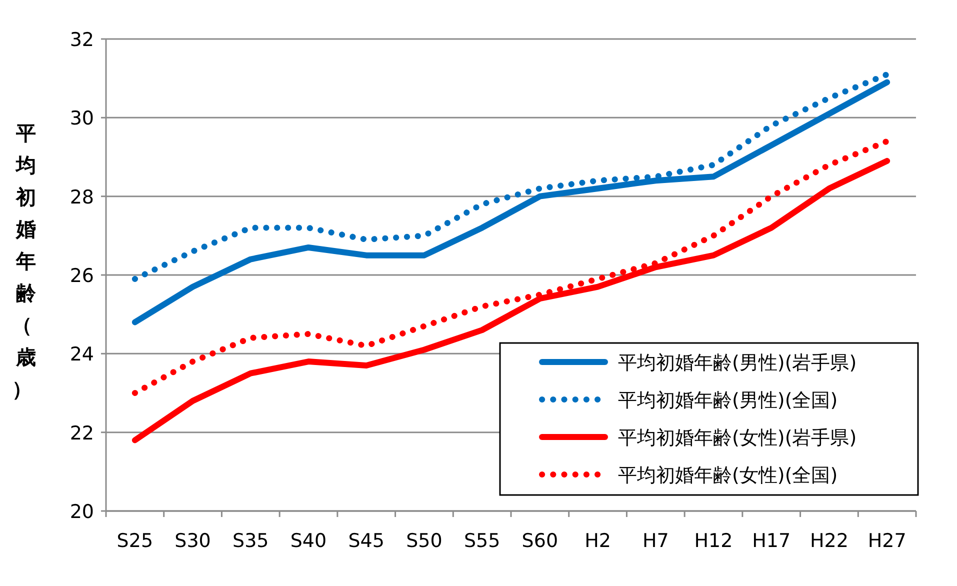 Image resolution: width=957 pixels, height=586 pixels. I want to click on y-tick-label: 20, so click(82, 512).